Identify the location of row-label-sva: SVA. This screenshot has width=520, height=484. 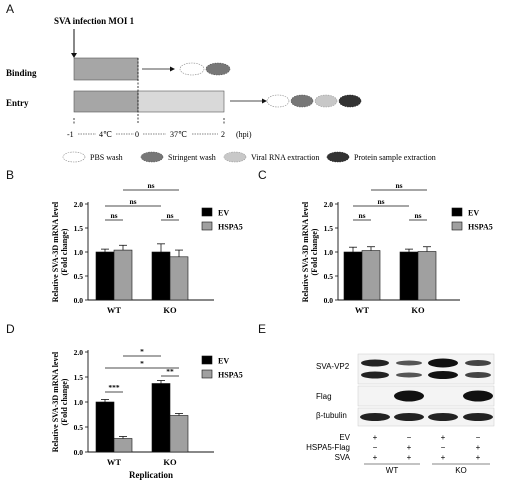
(343, 457).